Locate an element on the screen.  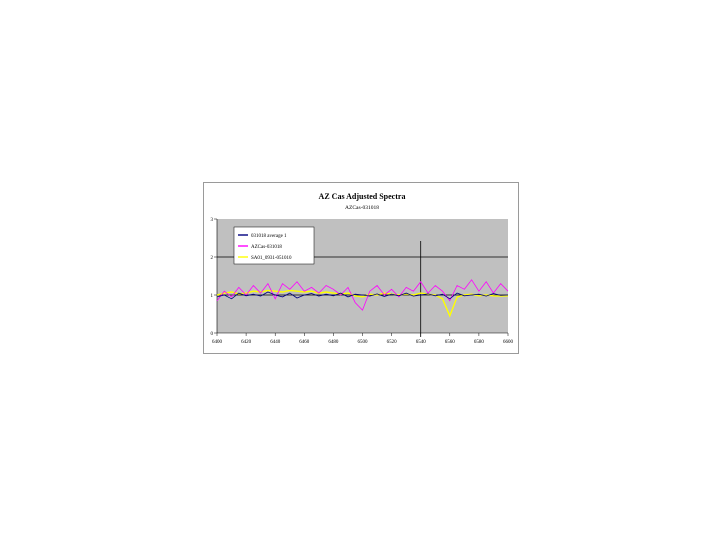
x-tick-label: 6520 is located at coordinates (392, 342).